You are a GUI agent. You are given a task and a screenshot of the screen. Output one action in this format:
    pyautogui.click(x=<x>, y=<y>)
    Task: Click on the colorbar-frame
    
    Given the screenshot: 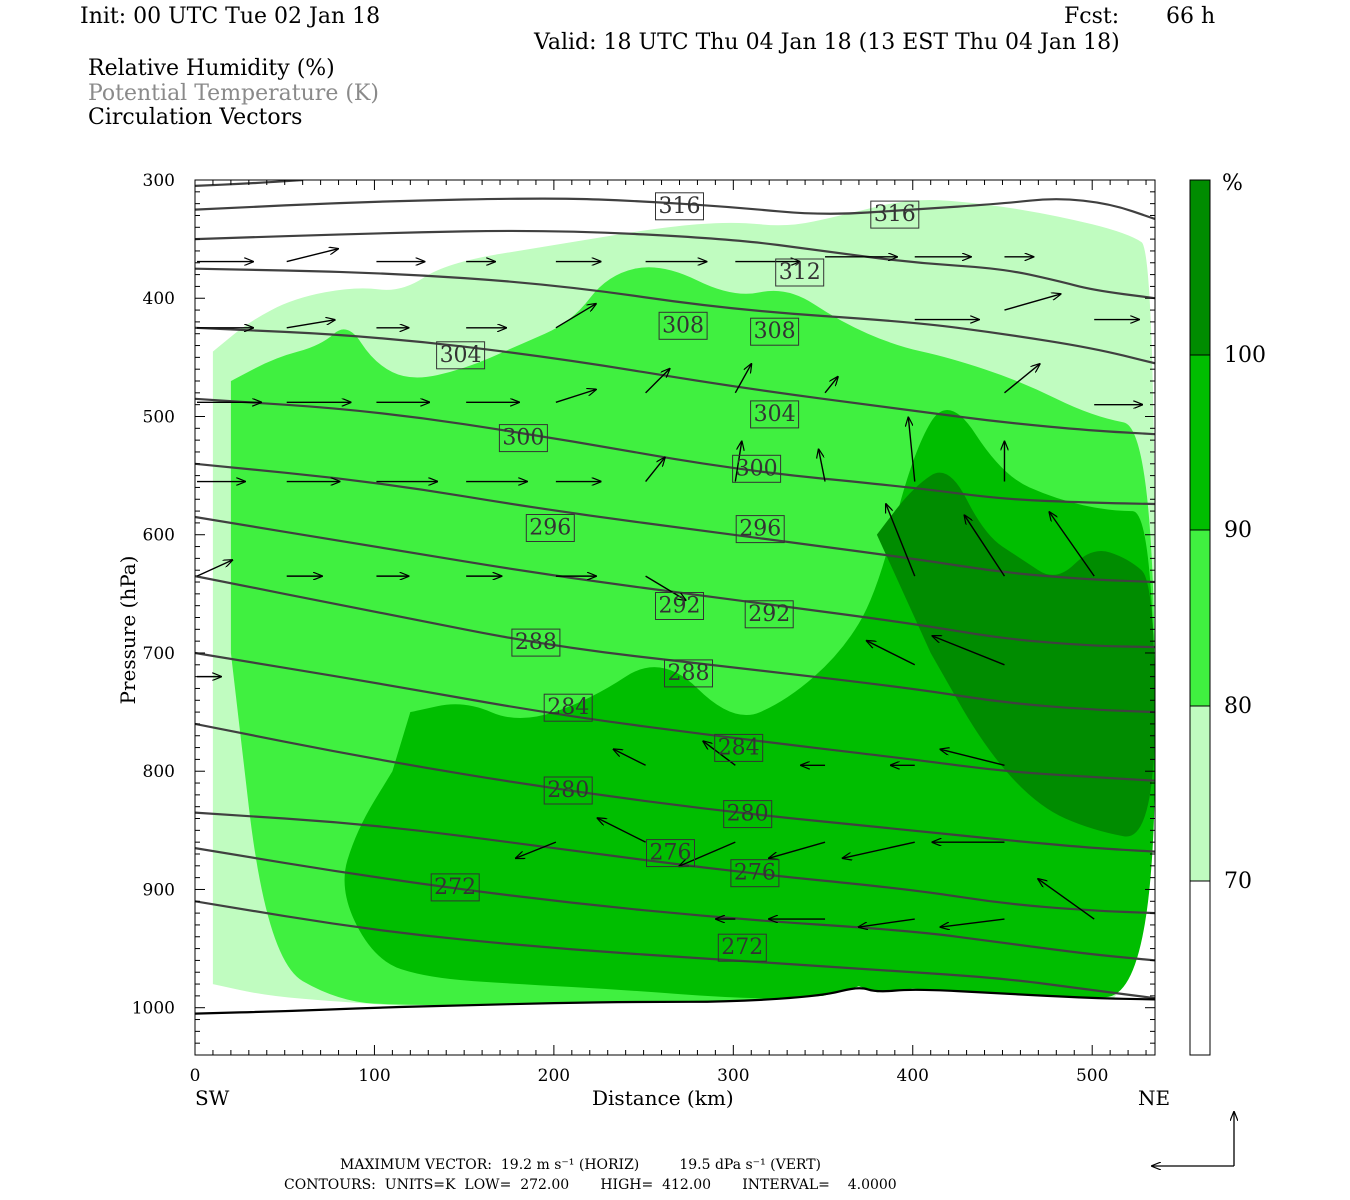 What is the action you would take?
    pyautogui.click(x=1200, y=617)
    